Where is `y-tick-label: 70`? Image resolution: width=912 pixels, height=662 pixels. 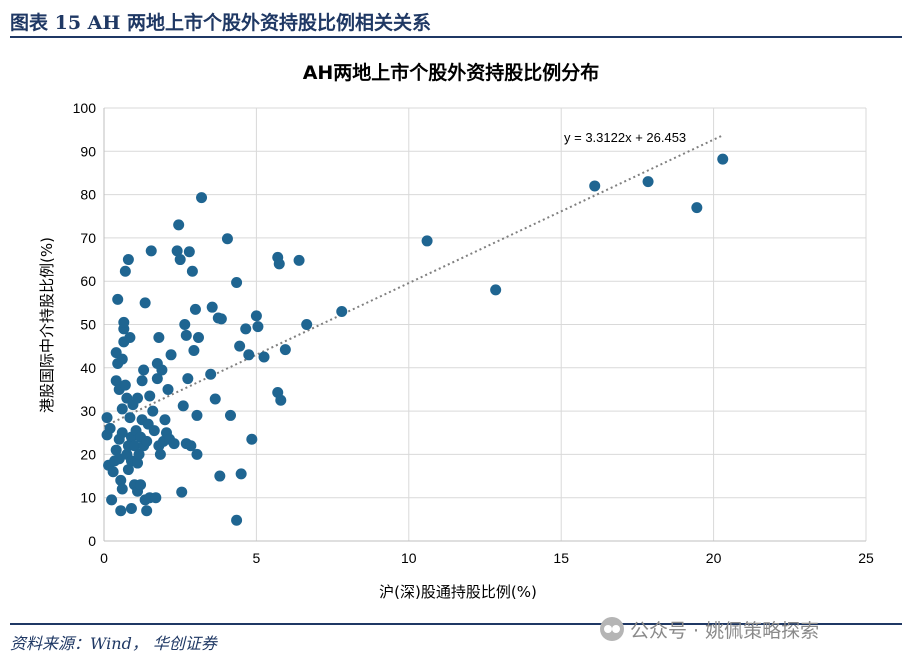
y-tick-label: 70 is located at coordinates (88, 238).